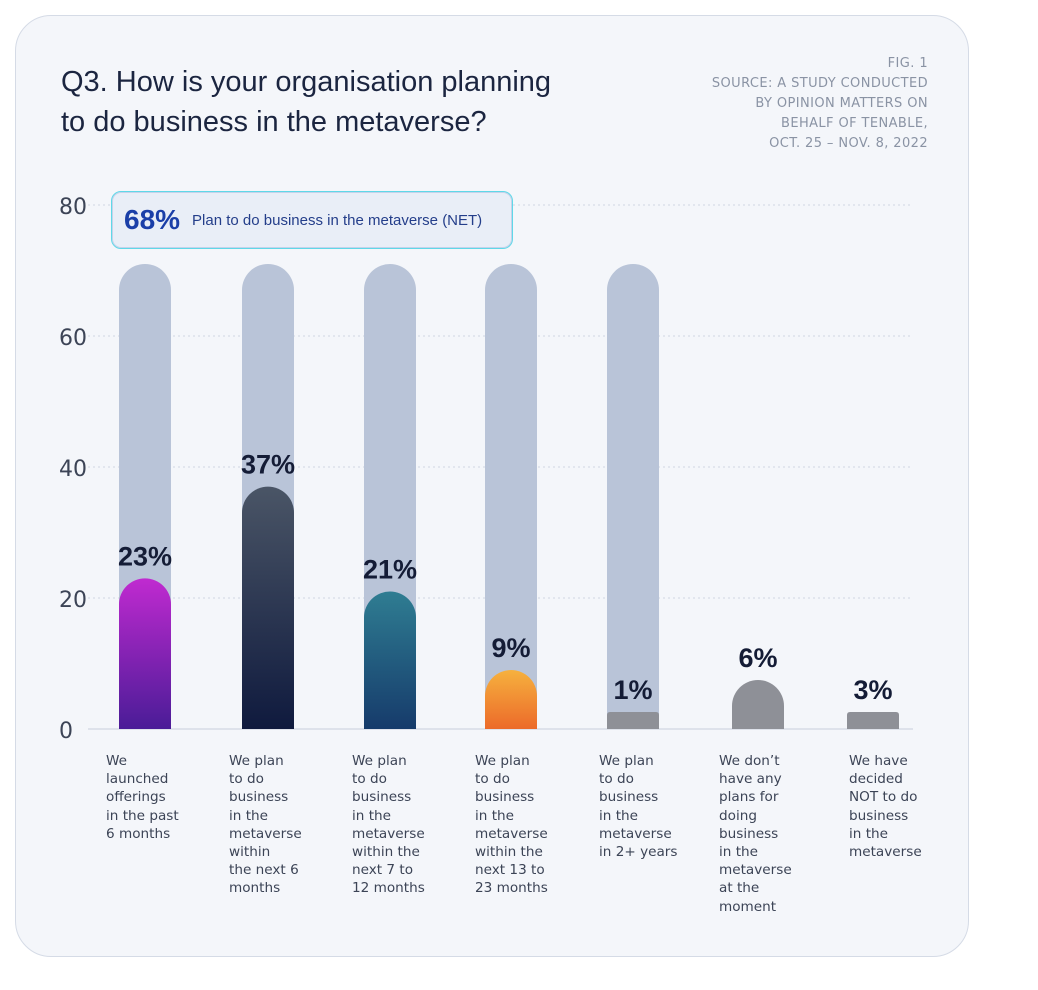  What do you see at coordinates (73, 207) in the screenshot?
I see `y-tick-label-80: 80` at bounding box center [73, 207].